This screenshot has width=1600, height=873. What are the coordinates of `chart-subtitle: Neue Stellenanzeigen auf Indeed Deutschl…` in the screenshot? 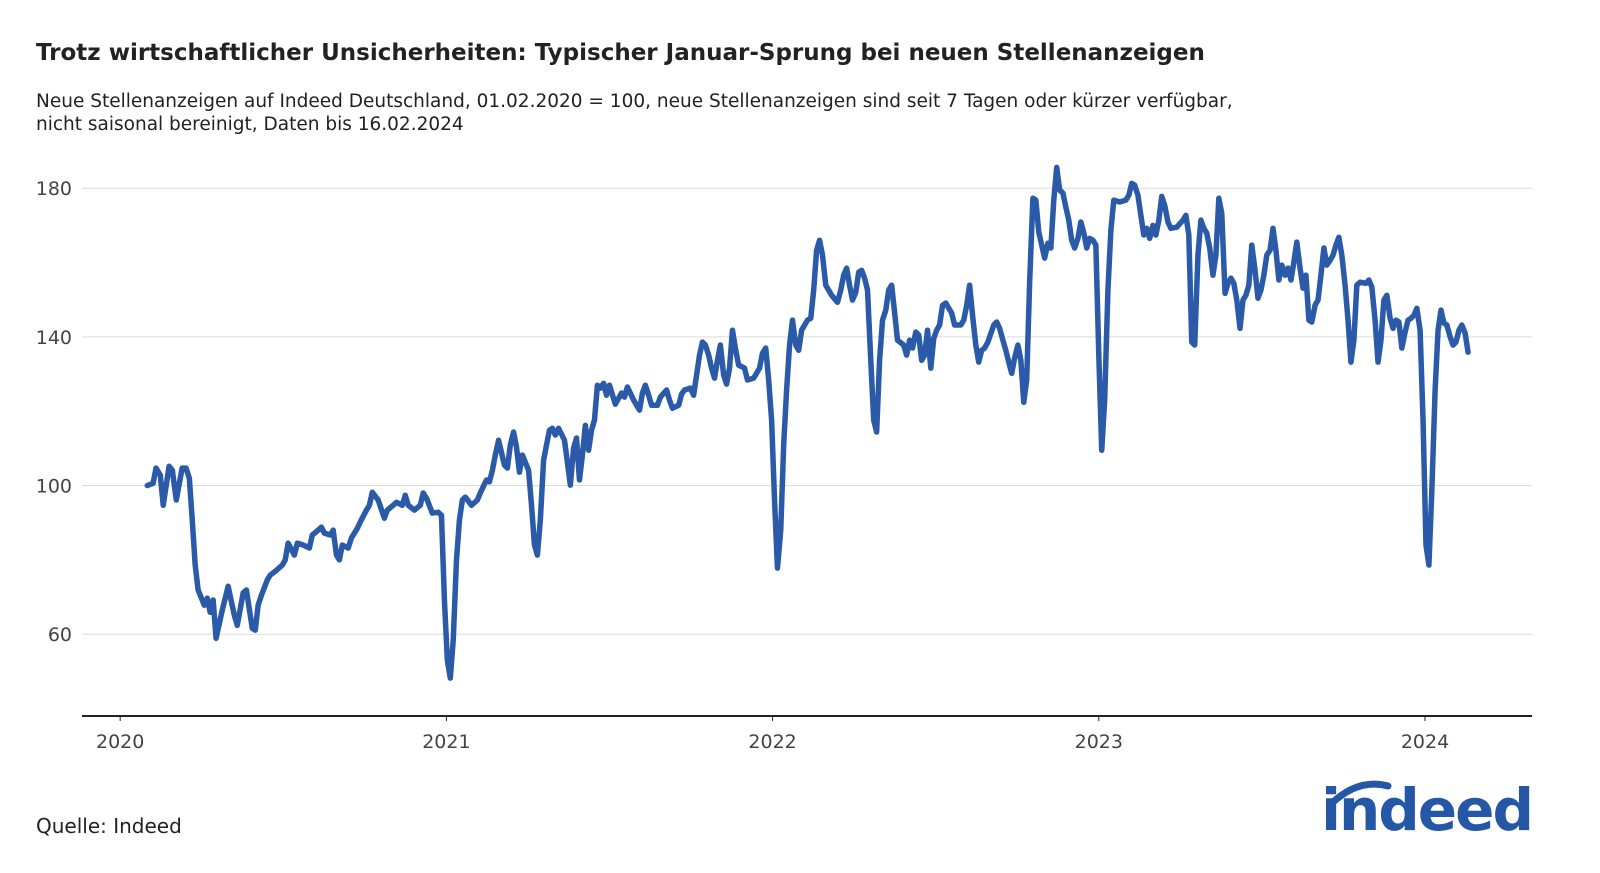 It's located at (634, 101).